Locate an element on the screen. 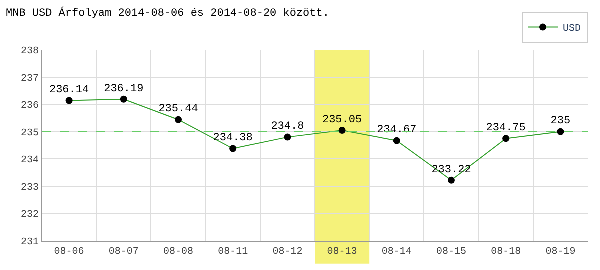 The width and height of the screenshot is (600, 270). y-tick-label: 237 is located at coordinates (29, 79).